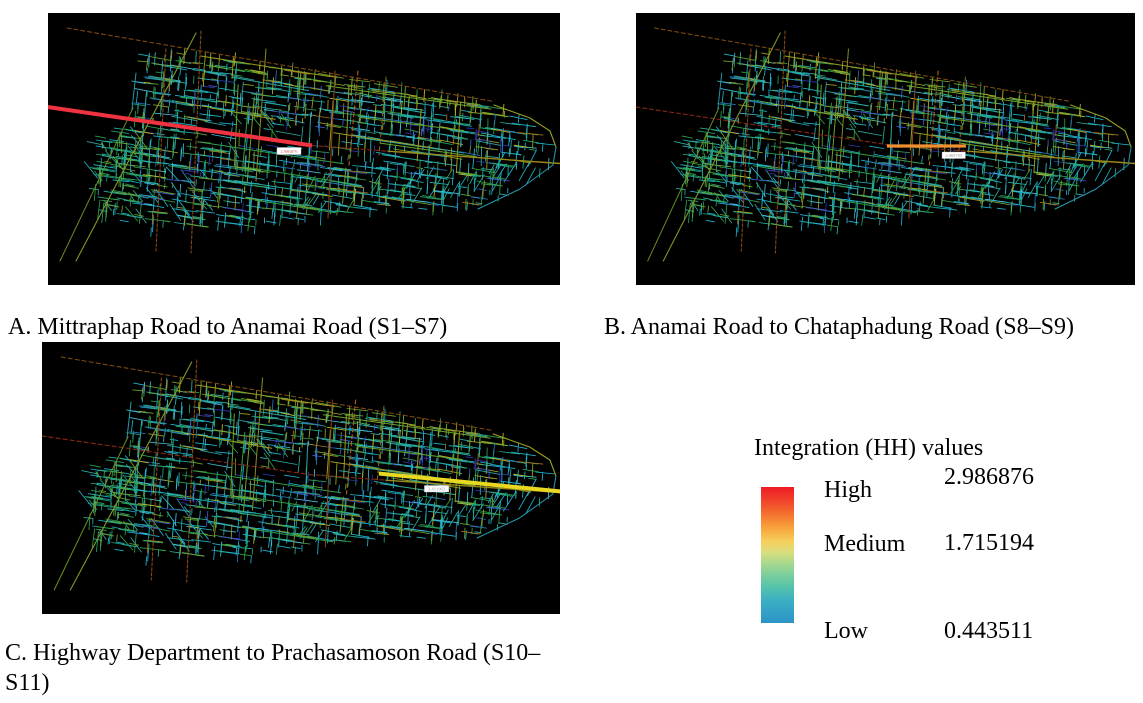  I want to click on svg-text: 2.069785, so click(953, 155).